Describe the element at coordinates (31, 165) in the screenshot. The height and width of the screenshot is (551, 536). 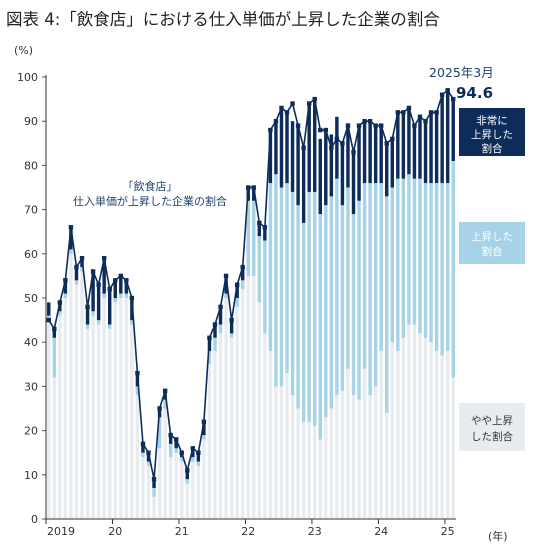
I see `y-tick-label: 80` at that location.